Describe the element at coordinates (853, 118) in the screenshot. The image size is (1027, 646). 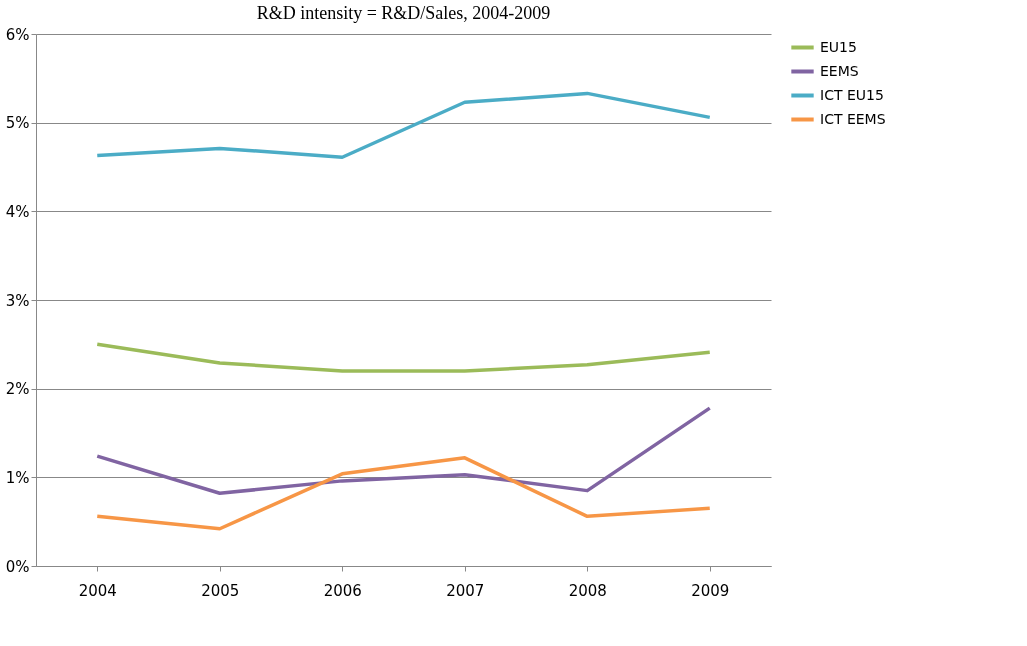
I see `legend-label: ICT EEMS` at that location.